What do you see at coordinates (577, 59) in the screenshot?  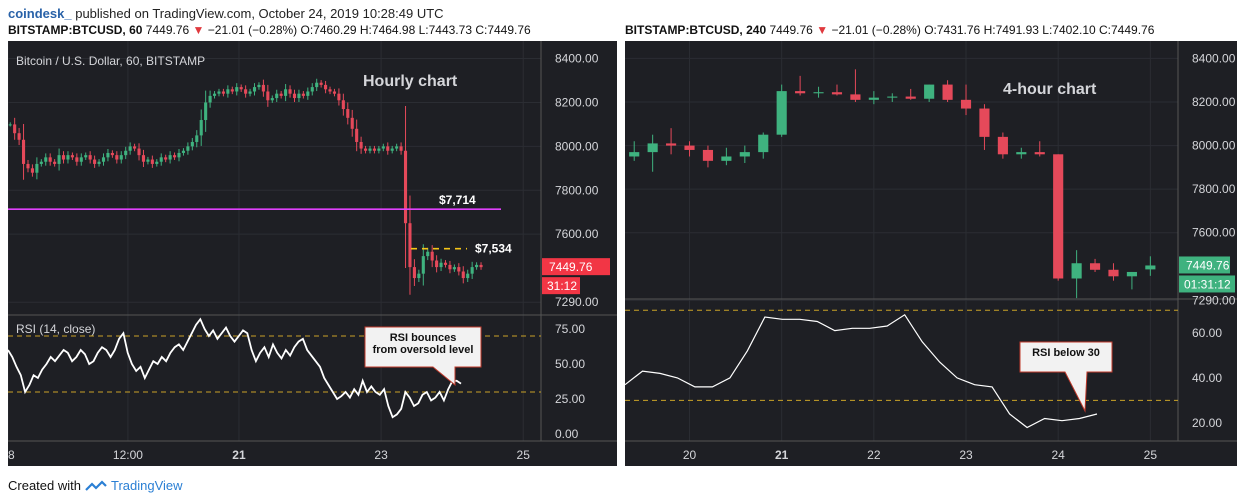 I see `y-tick-label: 8400.00` at bounding box center [577, 59].